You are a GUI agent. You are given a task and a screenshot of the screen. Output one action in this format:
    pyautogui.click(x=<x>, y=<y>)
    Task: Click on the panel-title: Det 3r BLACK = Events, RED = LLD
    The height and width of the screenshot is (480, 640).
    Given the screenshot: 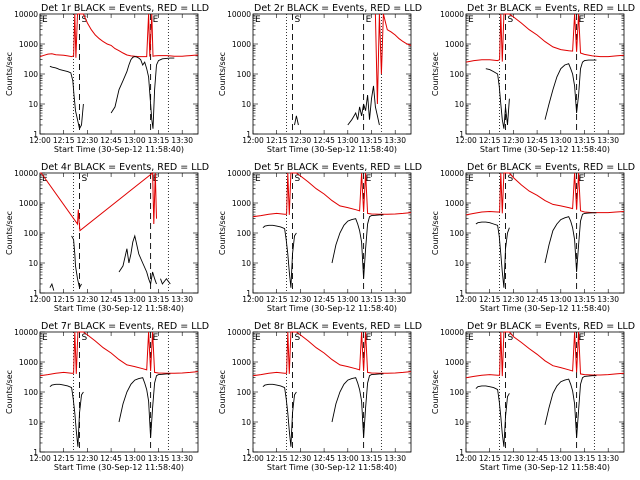 What is the action you would take?
    pyautogui.click(x=551, y=8)
    